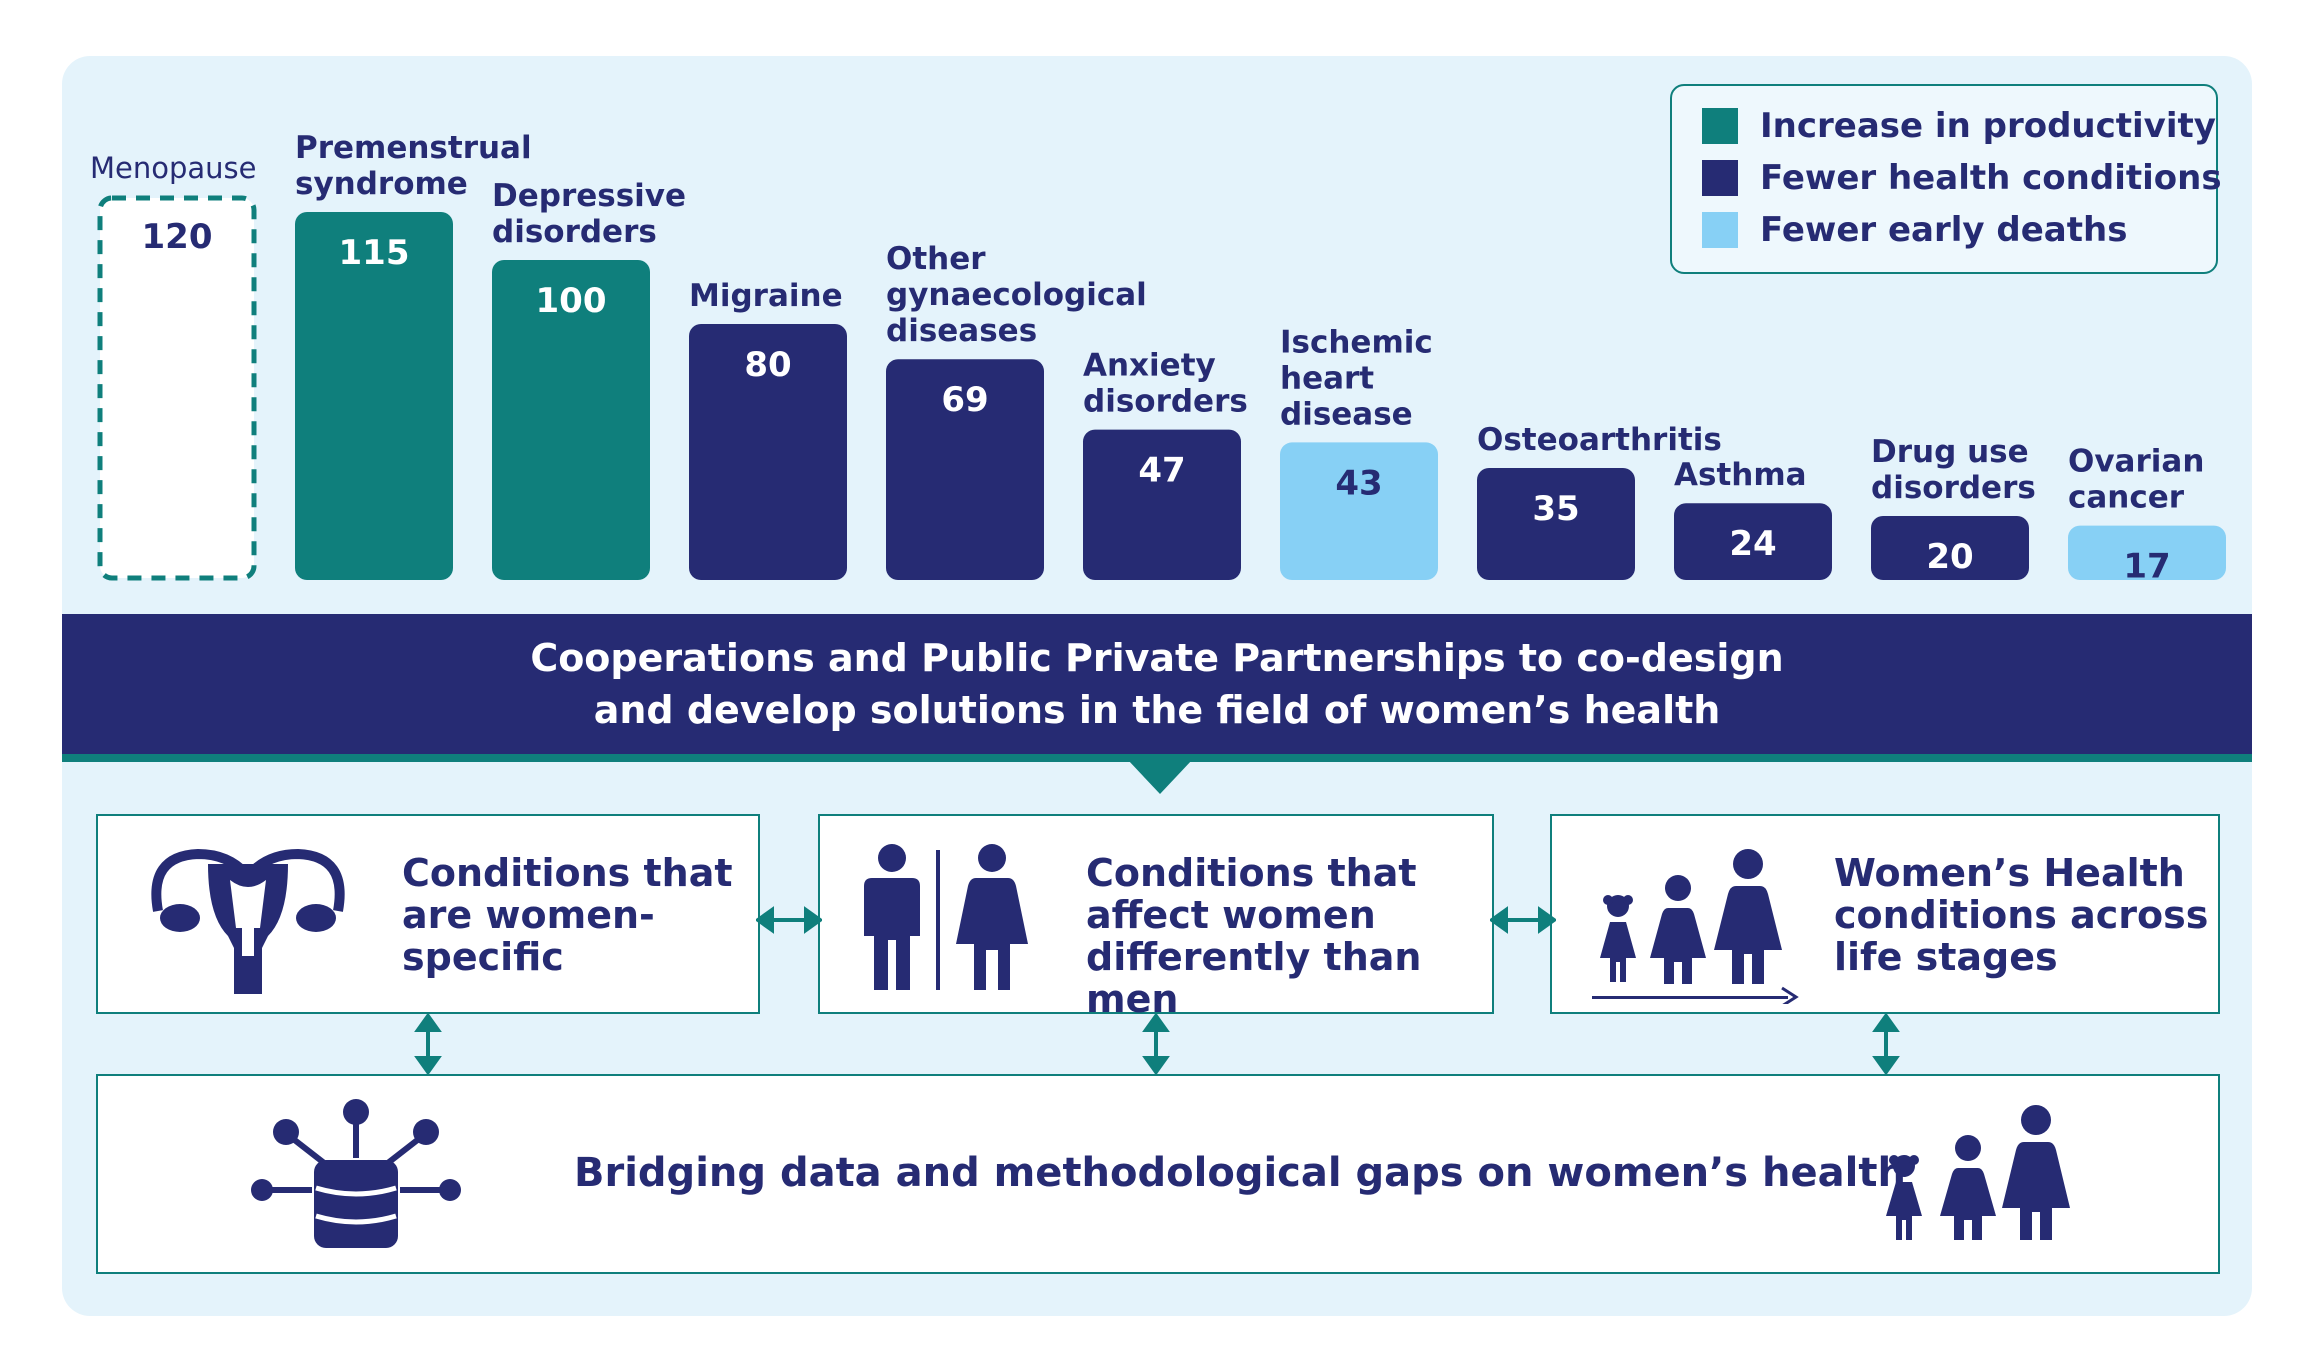  I want to click on bar-value-label: 47, so click(1161, 471).